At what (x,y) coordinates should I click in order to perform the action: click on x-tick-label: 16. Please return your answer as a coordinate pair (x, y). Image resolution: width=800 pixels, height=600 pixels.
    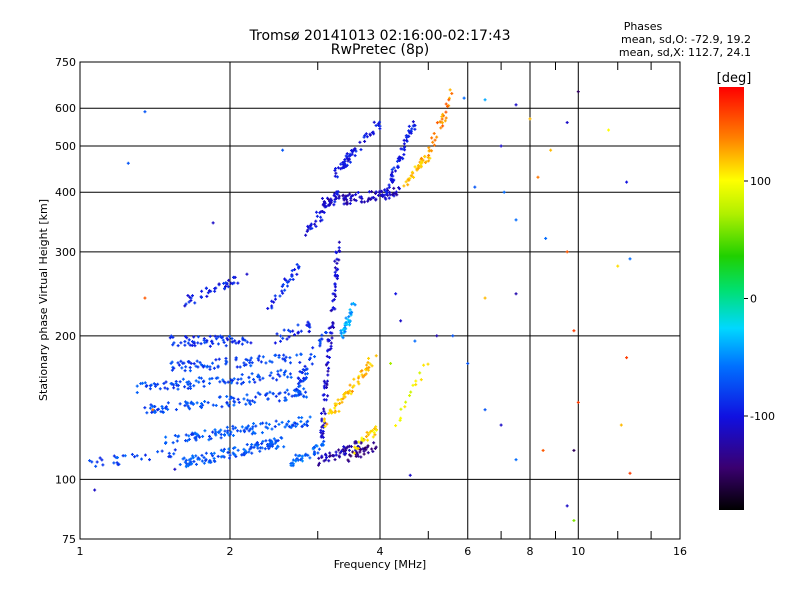
    Looking at the image, I should click on (680, 551).